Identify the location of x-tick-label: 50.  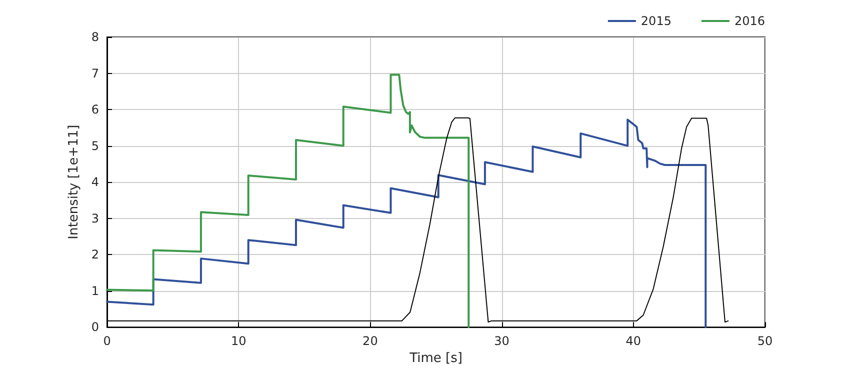
(765, 341).